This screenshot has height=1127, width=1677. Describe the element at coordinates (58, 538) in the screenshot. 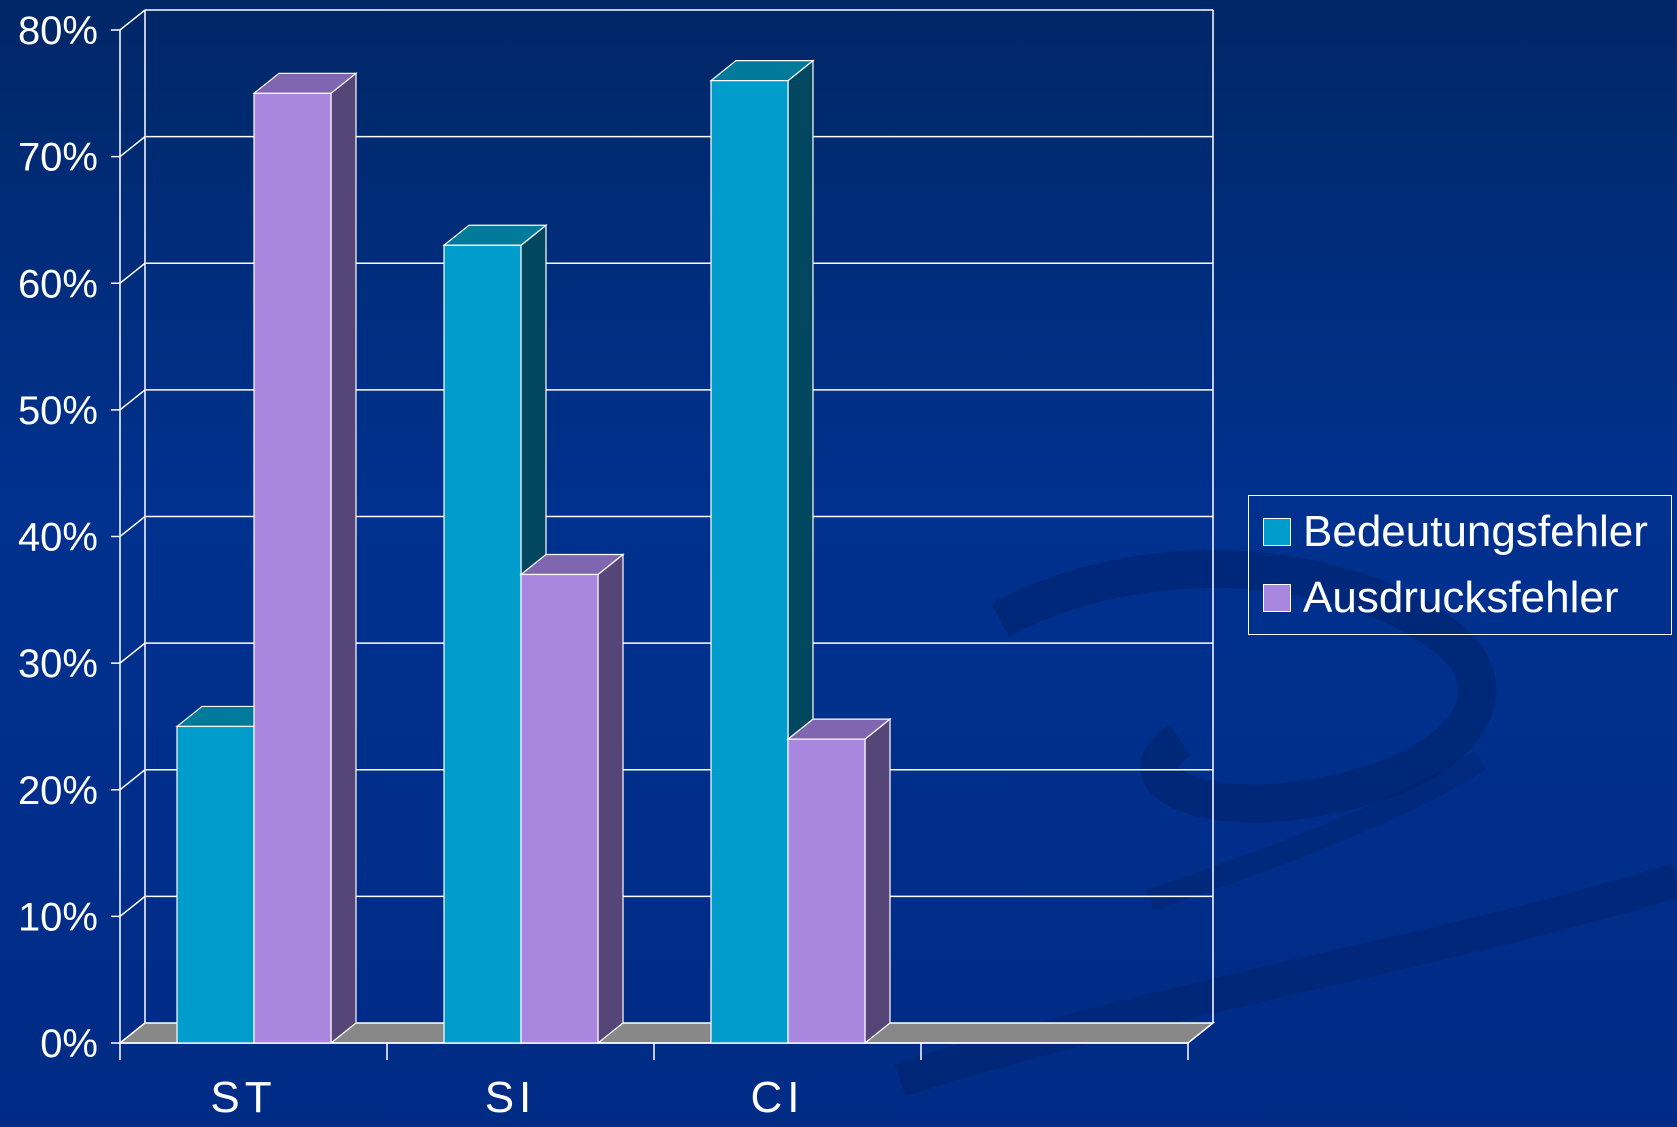

I see `y-tick-label: 40%` at that location.